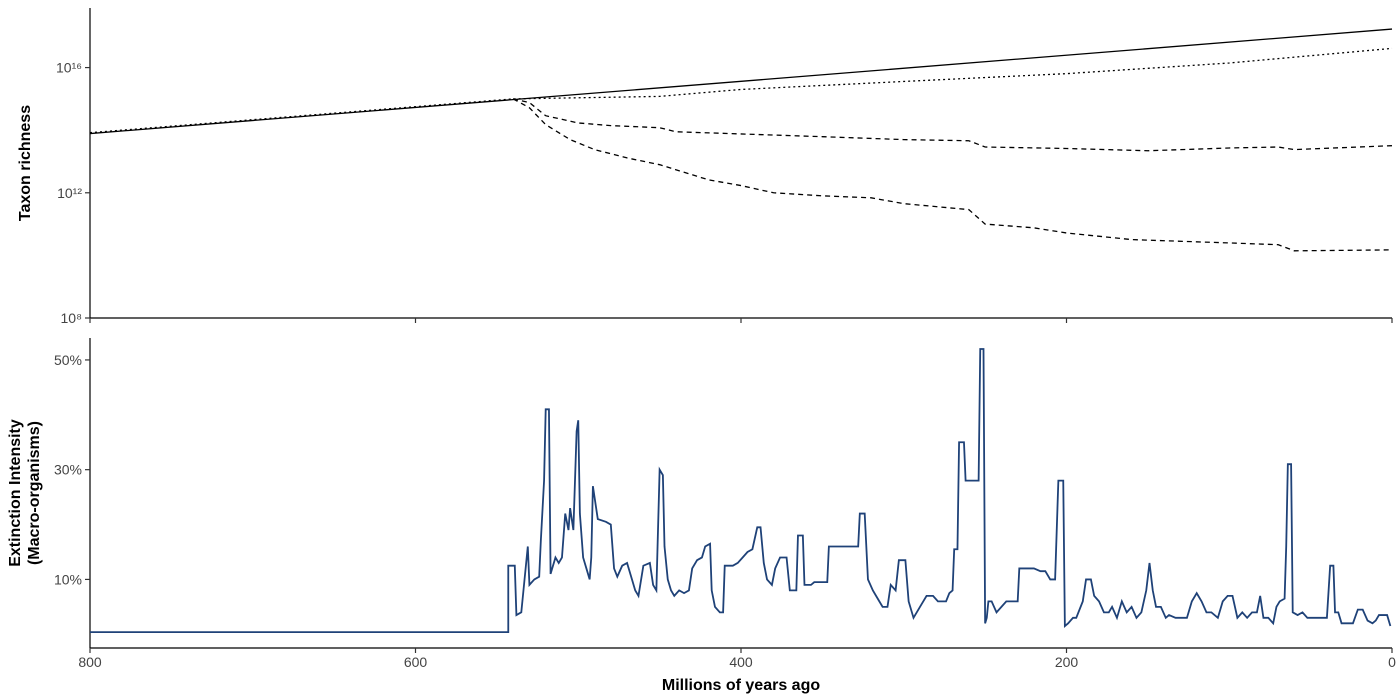  What do you see at coordinates (1067, 662) in the screenshot?
I see `x-tick-label: 200` at bounding box center [1067, 662].